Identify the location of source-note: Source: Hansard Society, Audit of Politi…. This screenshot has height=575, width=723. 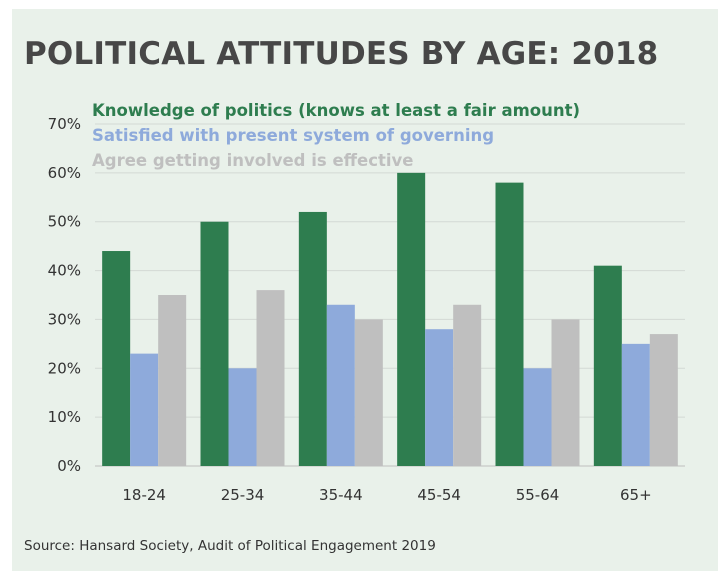
(230, 546).